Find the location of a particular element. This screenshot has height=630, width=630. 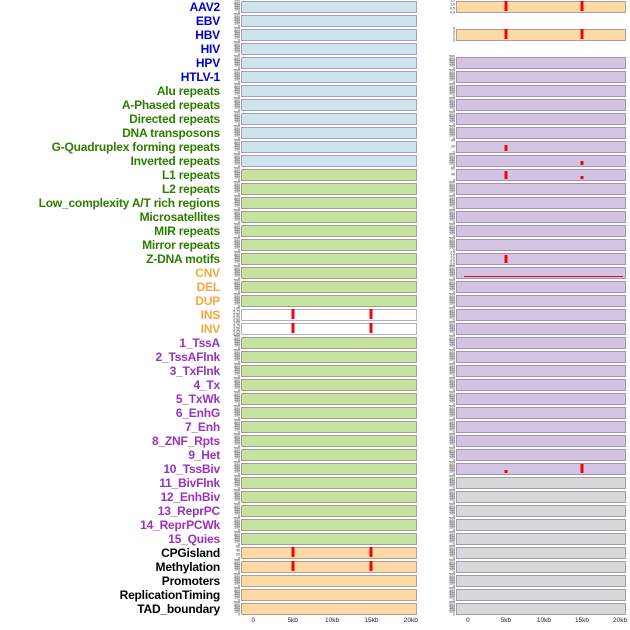

y-tick-label: 20 is located at coordinates (238, 554).